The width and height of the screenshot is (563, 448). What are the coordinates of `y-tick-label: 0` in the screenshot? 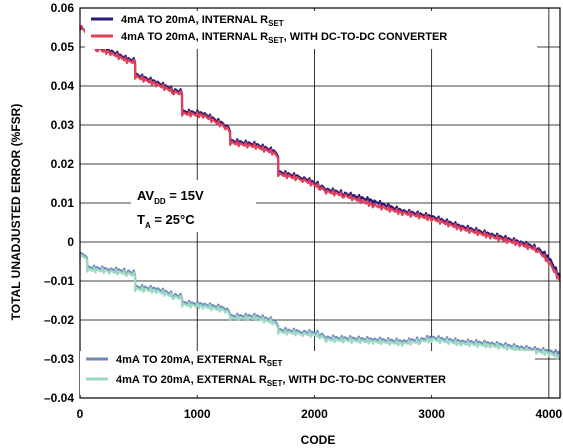 It's located at (70, 242).